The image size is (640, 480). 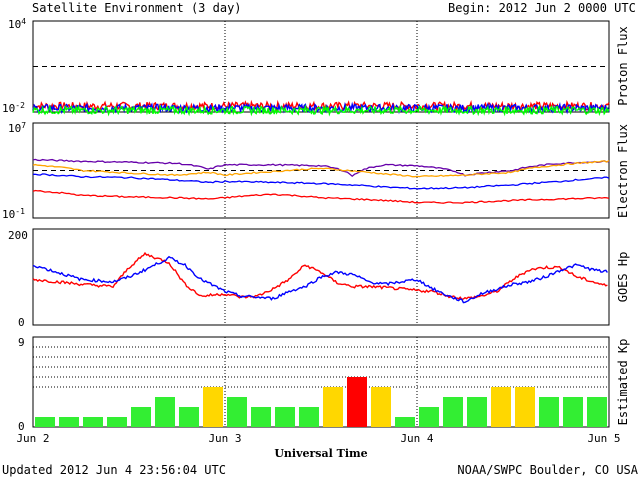 What do you see at coordinates (18, 235) in the screenshot?
I see `goes-ytick-top: 200` at bounding box center [18, 235].